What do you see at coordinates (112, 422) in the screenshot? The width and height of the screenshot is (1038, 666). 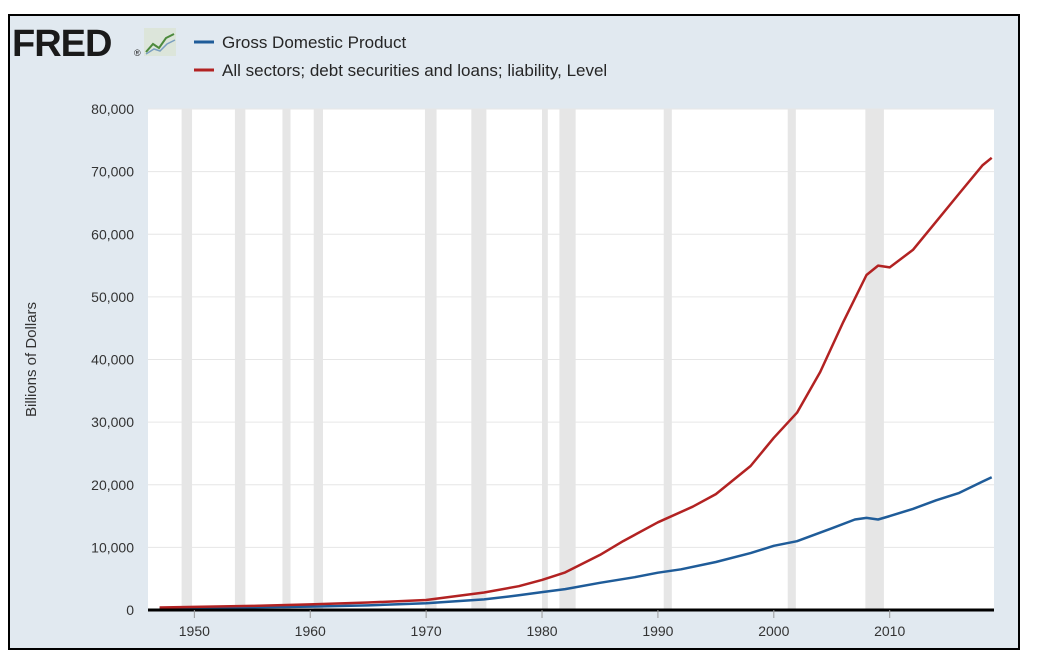 I see `y-tick-label: 30,000` at bounding box center [112, 422].